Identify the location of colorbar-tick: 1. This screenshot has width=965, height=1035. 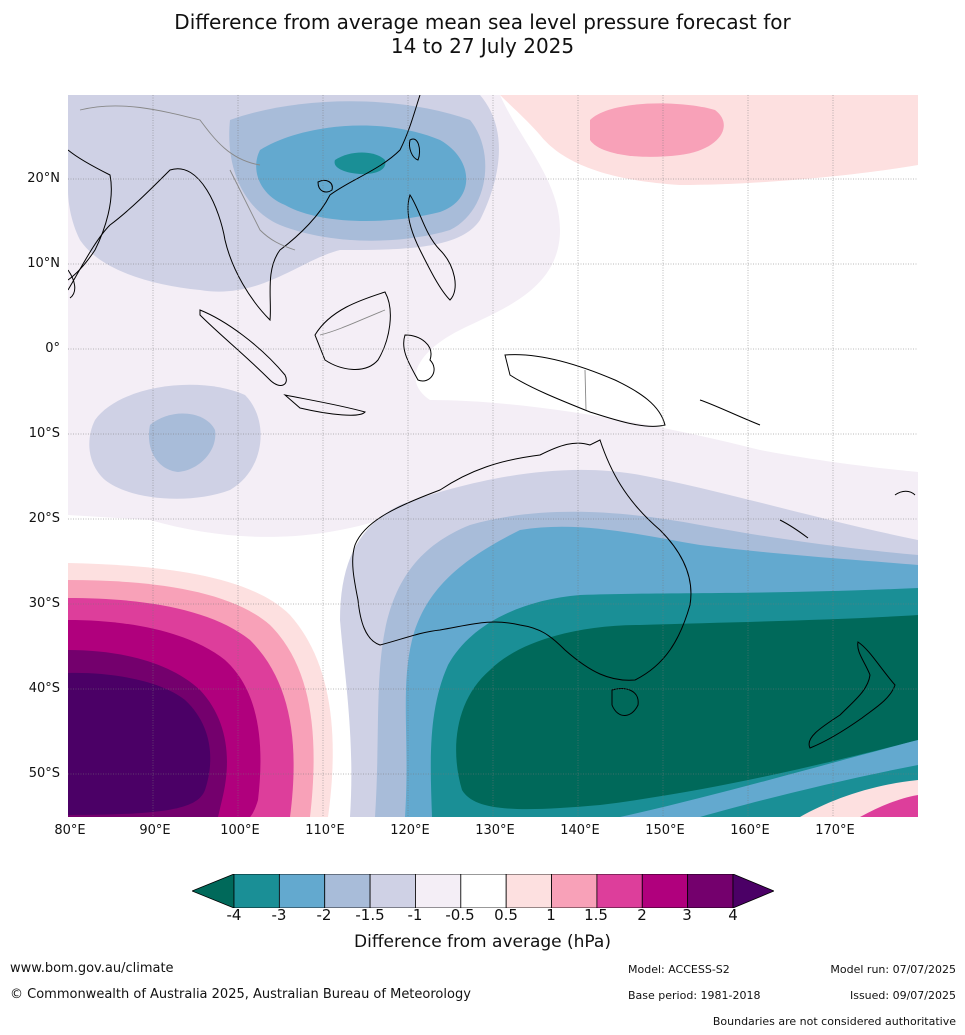
(551, 915).